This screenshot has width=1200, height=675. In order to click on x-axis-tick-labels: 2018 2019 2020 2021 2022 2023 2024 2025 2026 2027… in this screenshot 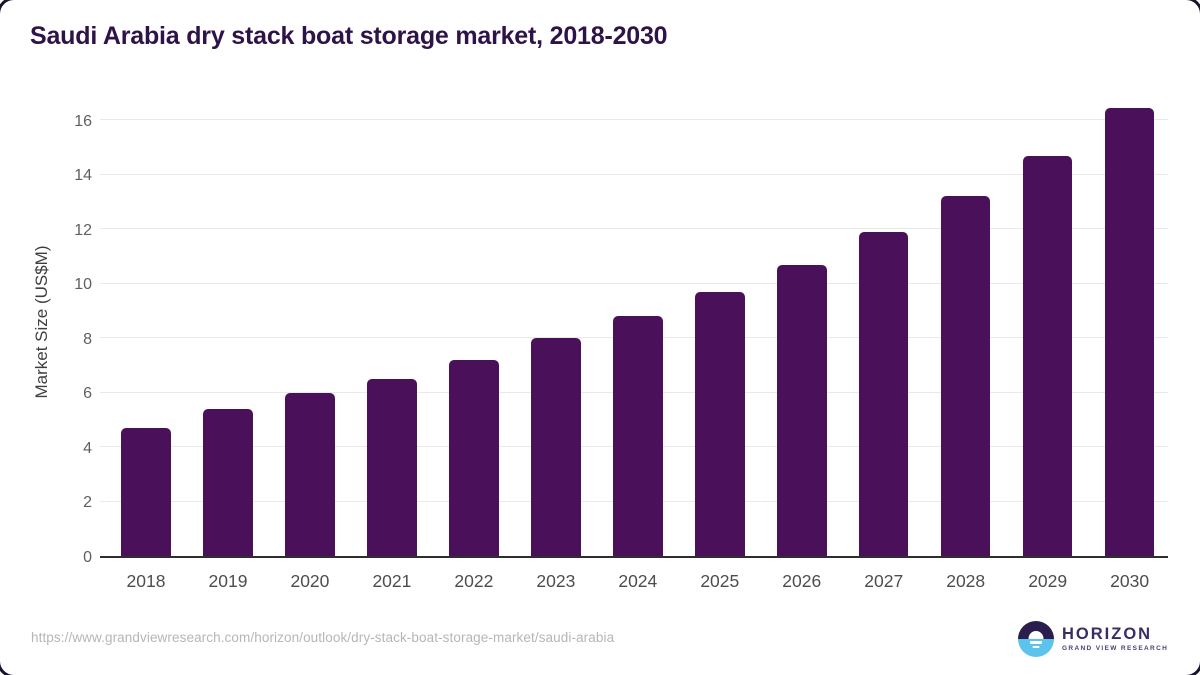, I will do `click(600, 584)`.